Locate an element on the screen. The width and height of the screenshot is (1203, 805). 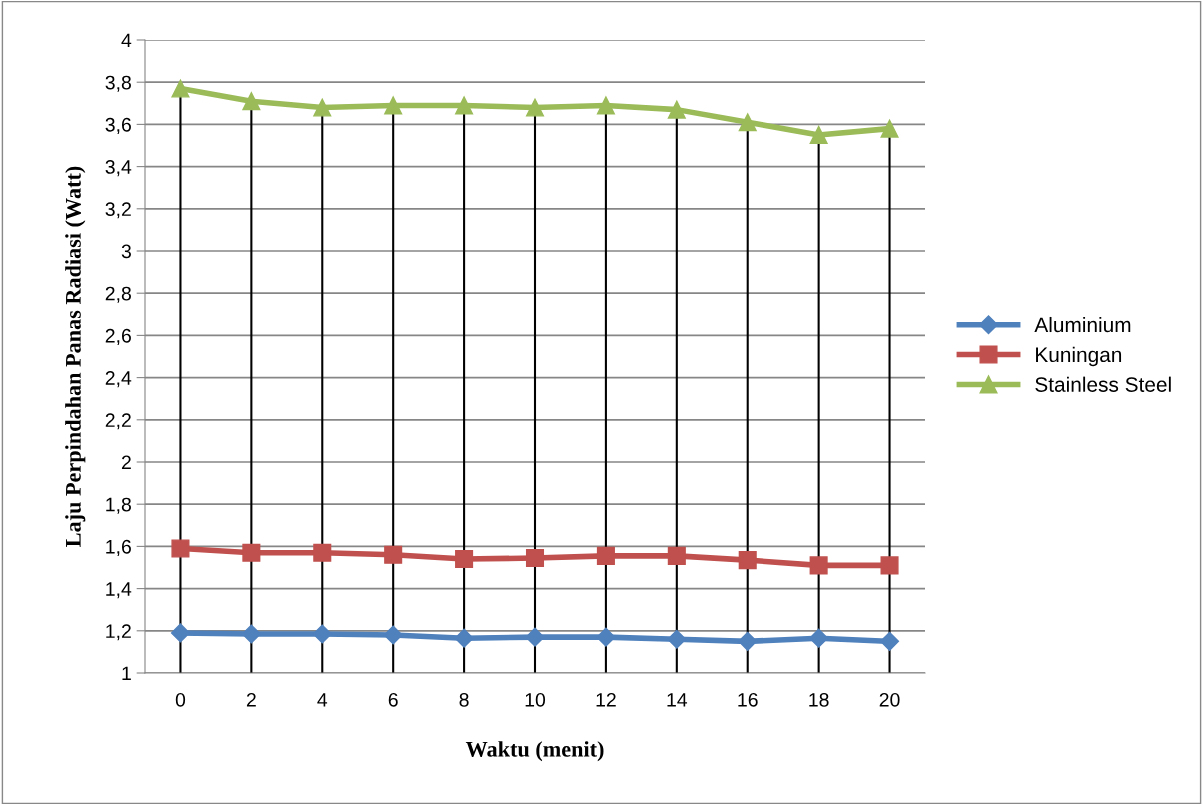
y-tick-label: 2,4 is located at coordinates (118, 379).